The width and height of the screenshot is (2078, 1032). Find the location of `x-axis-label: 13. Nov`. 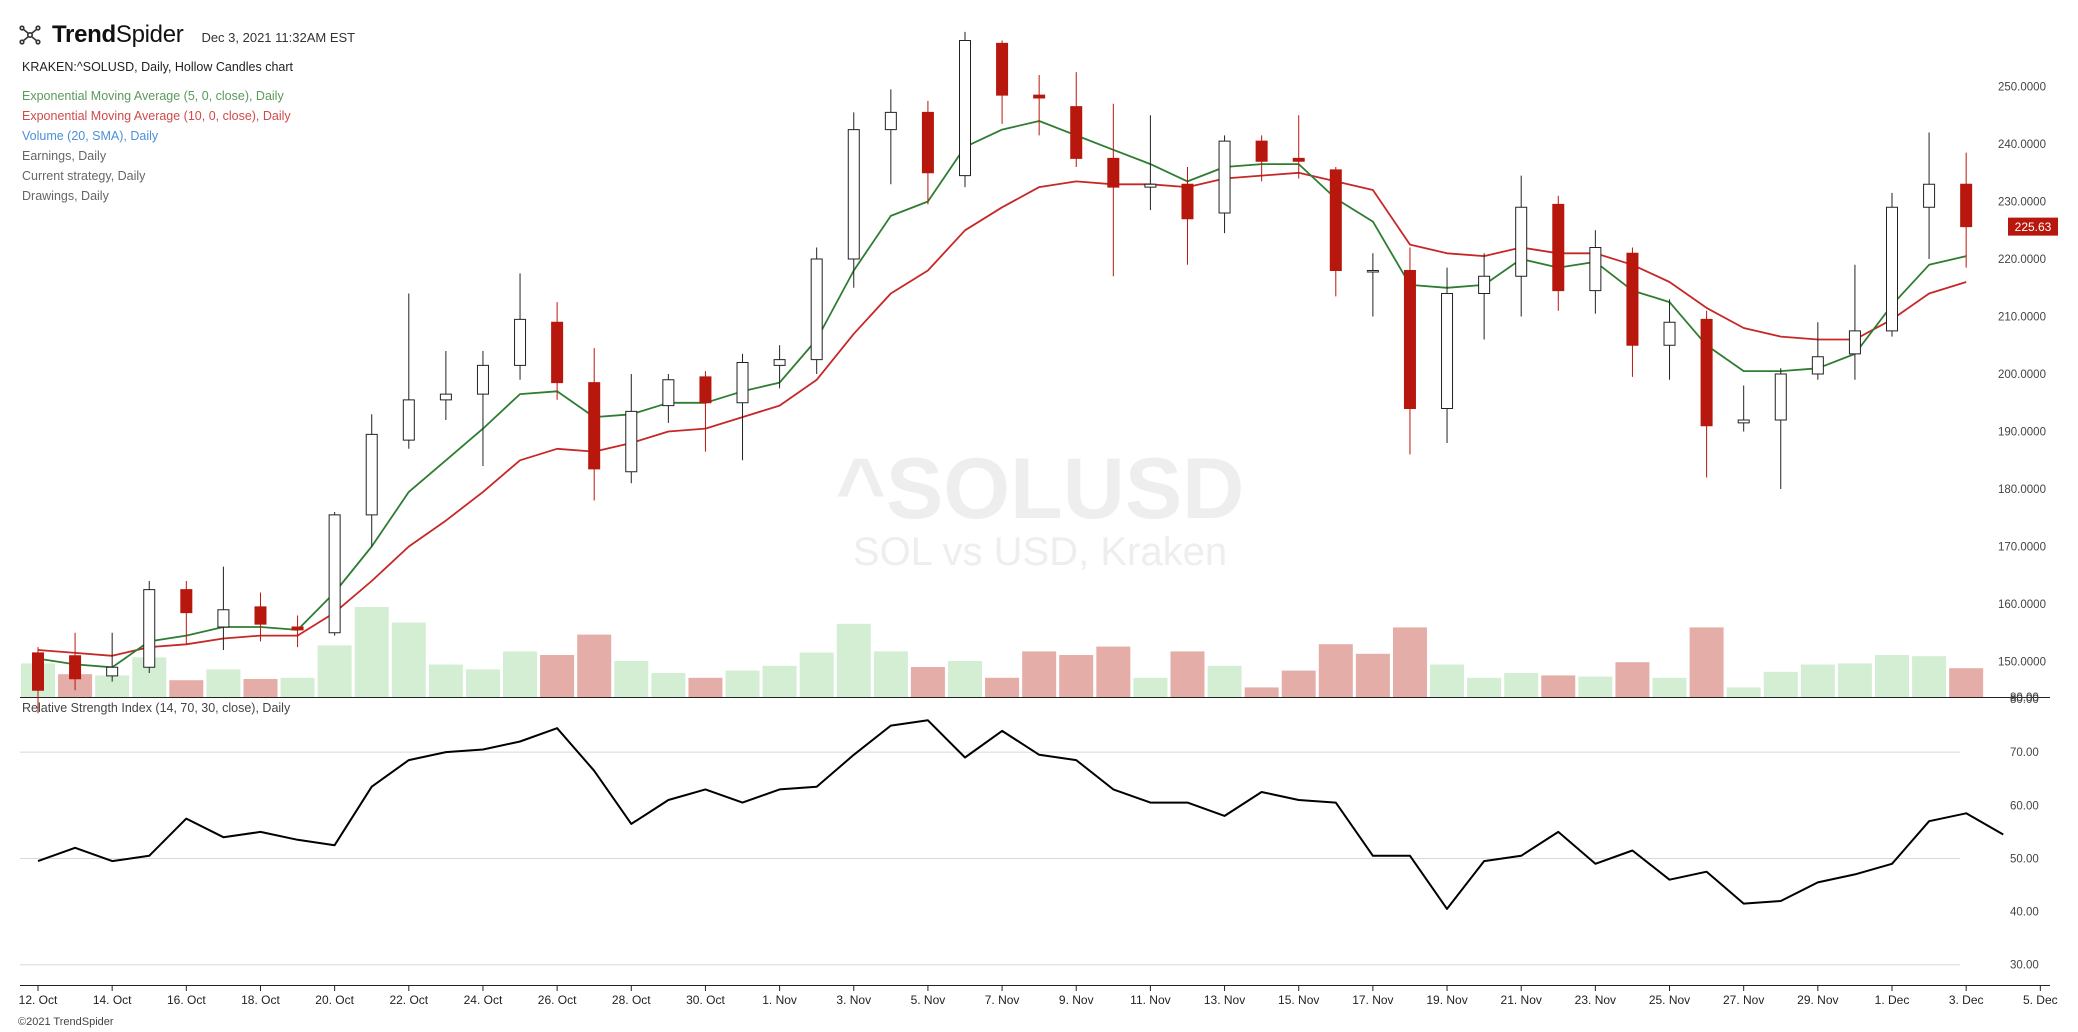

x-axis-label: 13. Nov is located at coordinates (1224, 1000).